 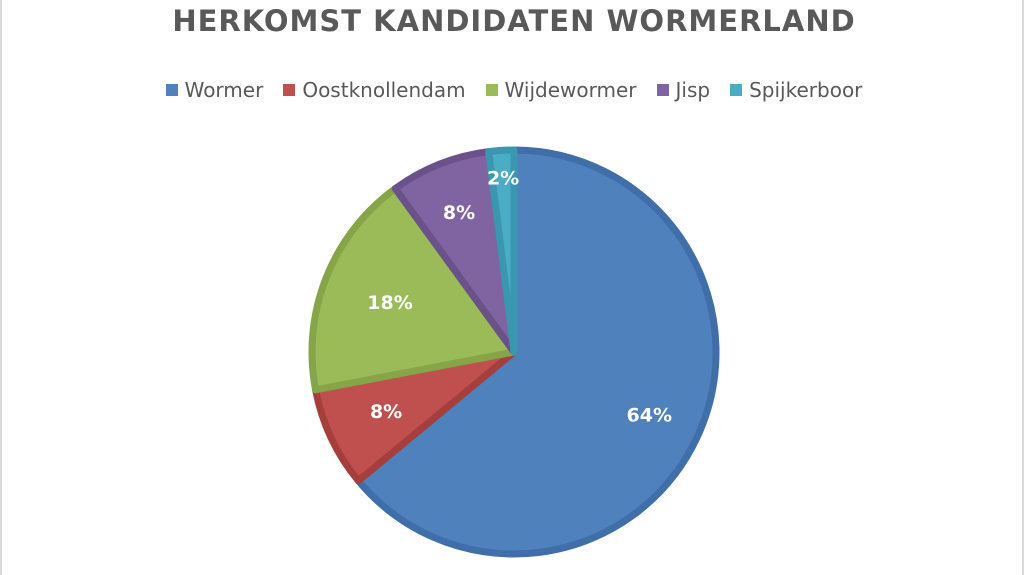 I want to click on legend-swatch-spijkerboor, so click(x=736, y=90).